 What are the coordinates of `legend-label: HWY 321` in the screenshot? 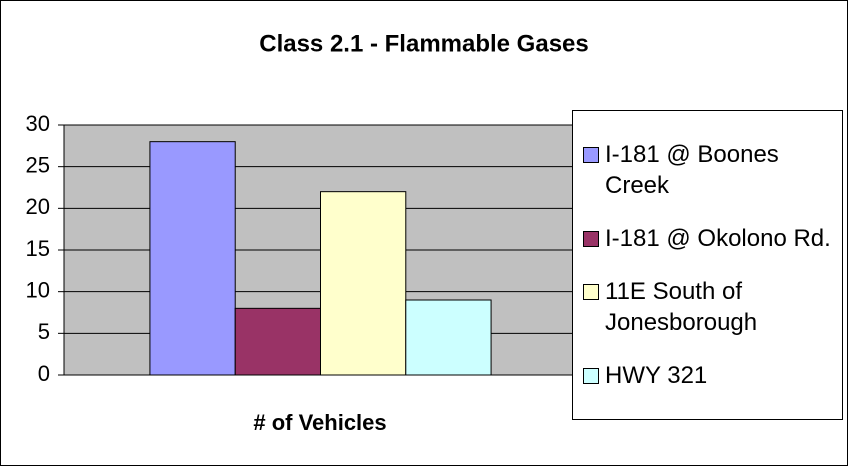 It's located at (656, 375).